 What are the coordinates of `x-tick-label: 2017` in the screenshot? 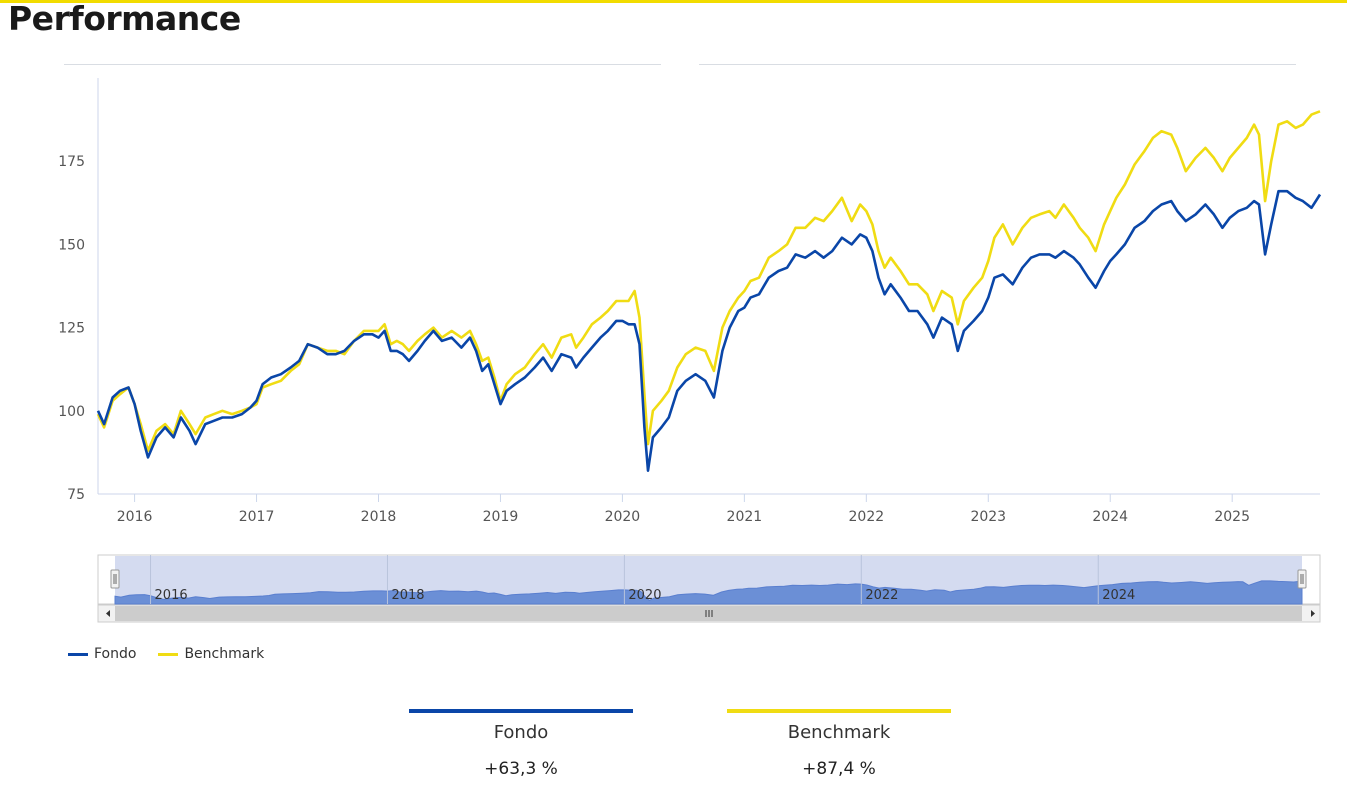 It's located at (257, 517).